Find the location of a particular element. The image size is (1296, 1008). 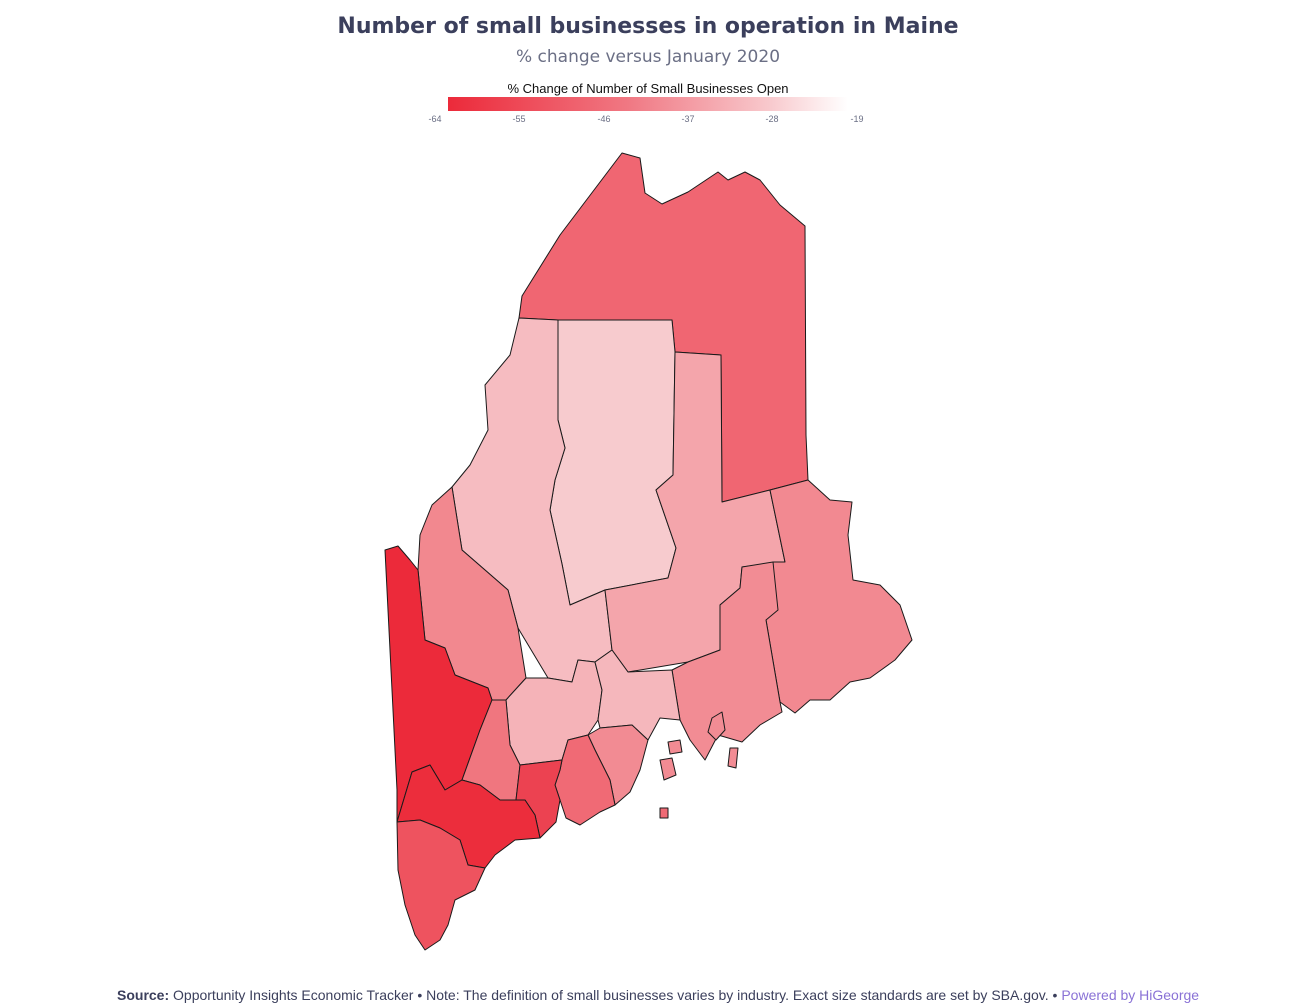

legend-tick: -55 is located at coordinates (519, 119).